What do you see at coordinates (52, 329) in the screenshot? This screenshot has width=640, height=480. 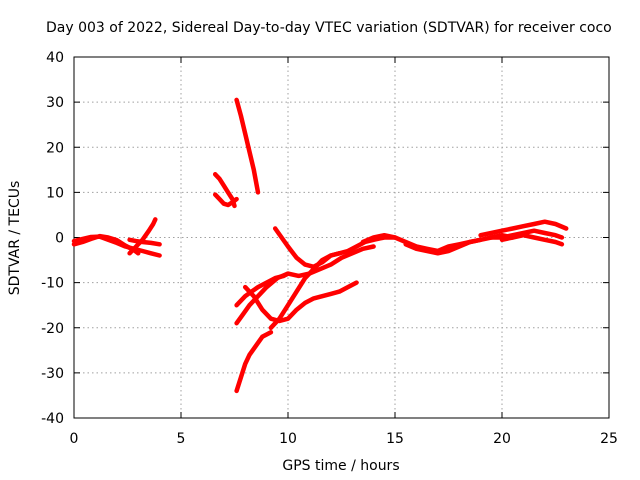 I see `y-tick-label: -20` at bounding box center [52, 329].